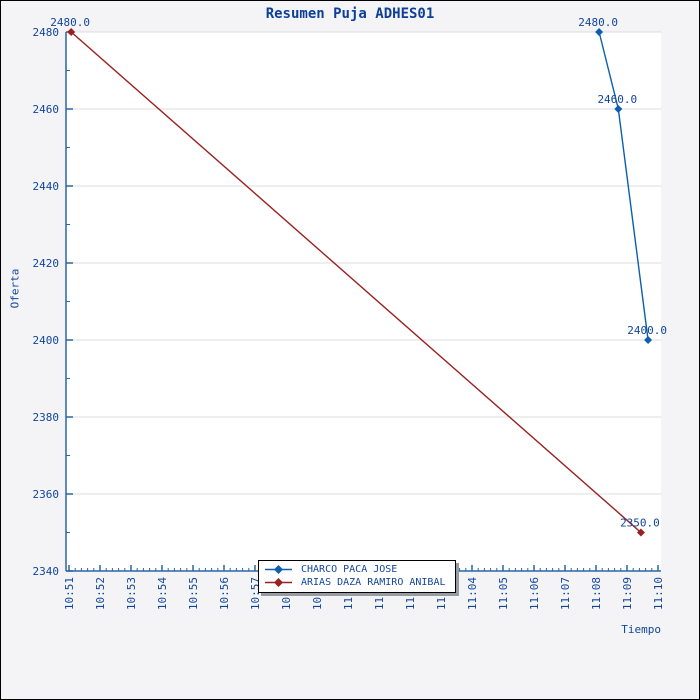  What do you see at coordinates (162, 593) in the screenshot?
I see `x-tick-label: 10:54` at bounding box center [162, 593].